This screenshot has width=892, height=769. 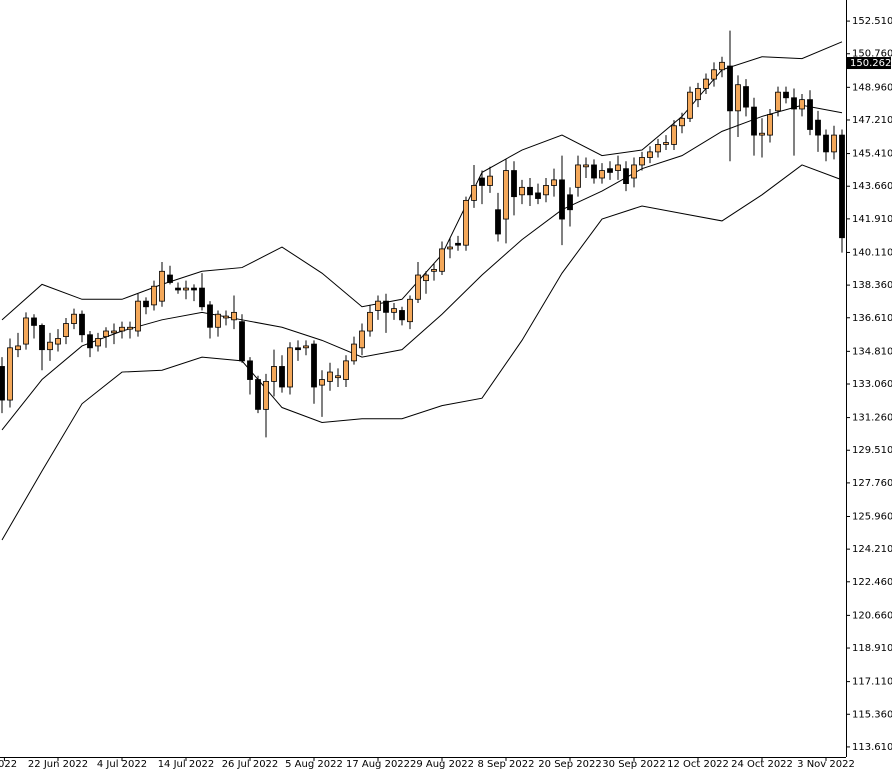 I want to click on x-tick-label: 8 Sep 2022, so click(x=505, y=764).